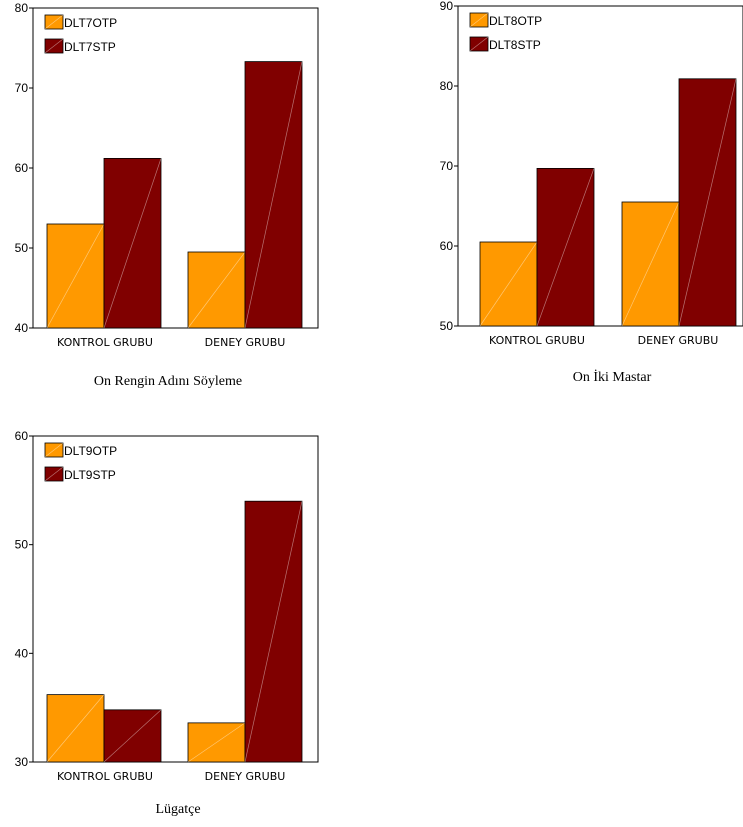  Describe the element at coordinates (168, 381) in the screenshot. I see `chart-caption: On Rengin Adını Söyleme` at that location.